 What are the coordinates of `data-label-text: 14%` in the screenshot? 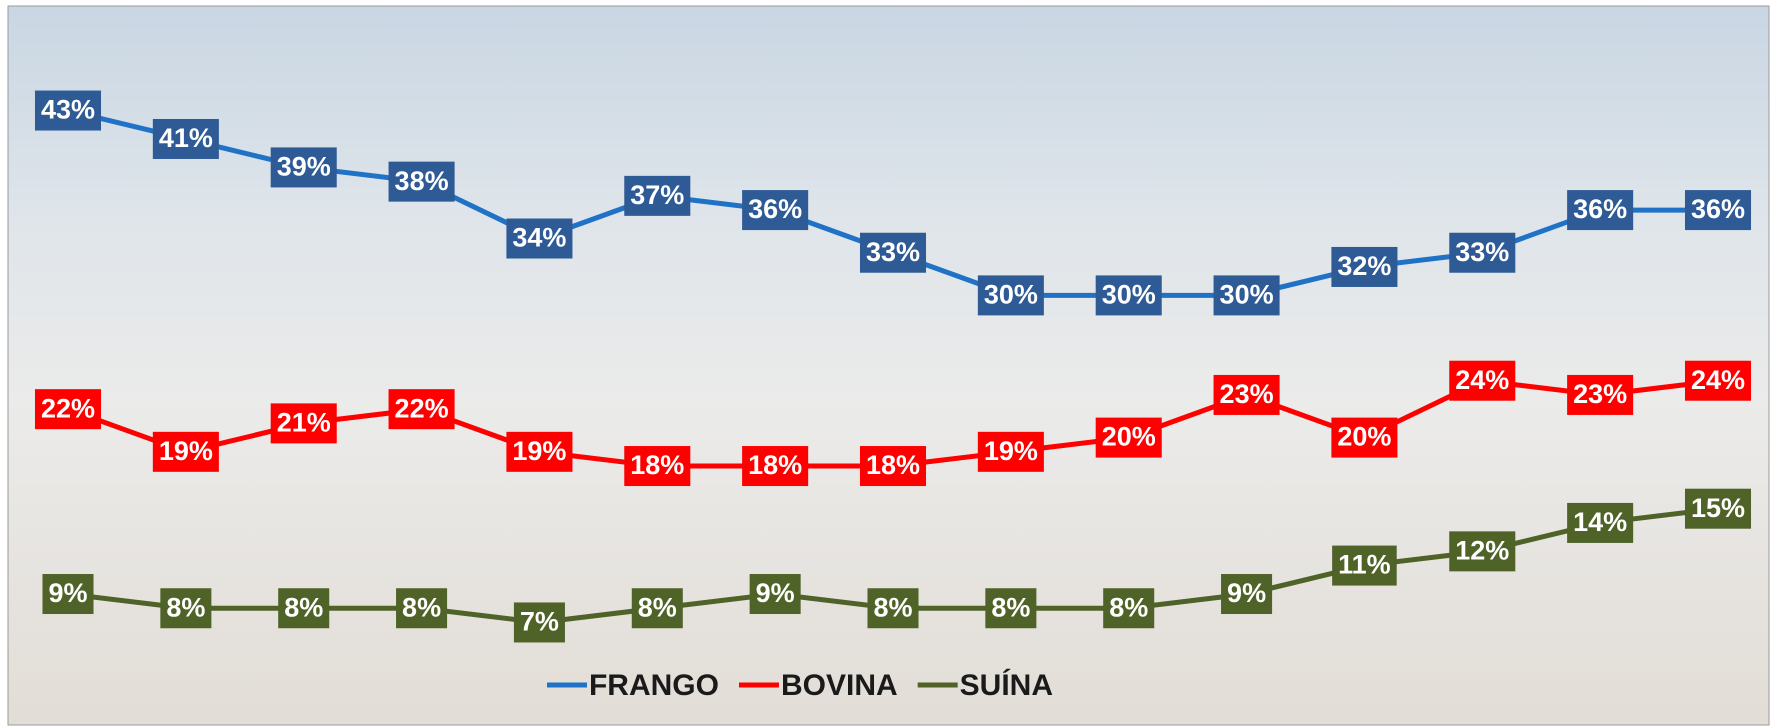 It's located at (1600, 522).